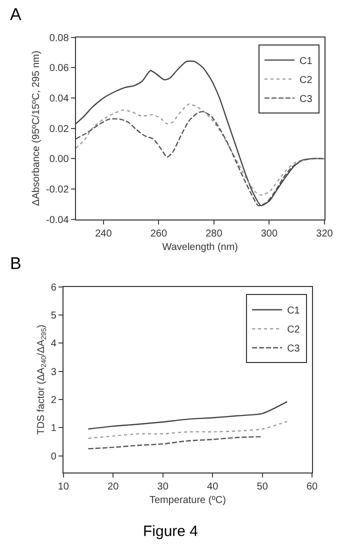 The height and width of the screenshot is (556, 344). I want to click on y-axis-title: ΔAbsorbance (95ºC/15ºC, 295 nm), so click(36, 128).